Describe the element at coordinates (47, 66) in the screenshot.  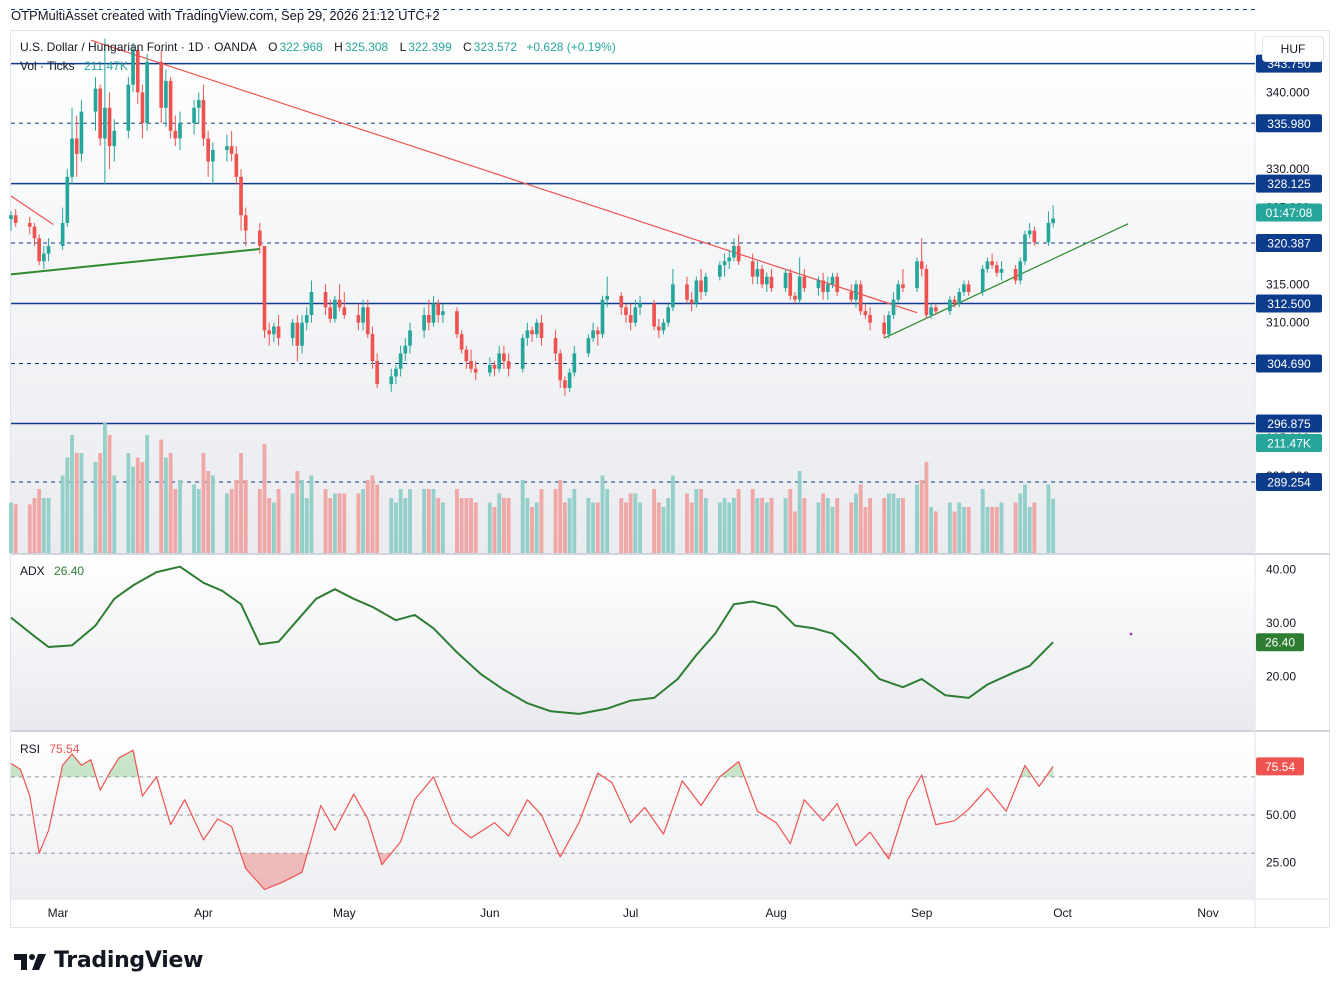
I see `volume-label: Vol · Ticks` at that location.